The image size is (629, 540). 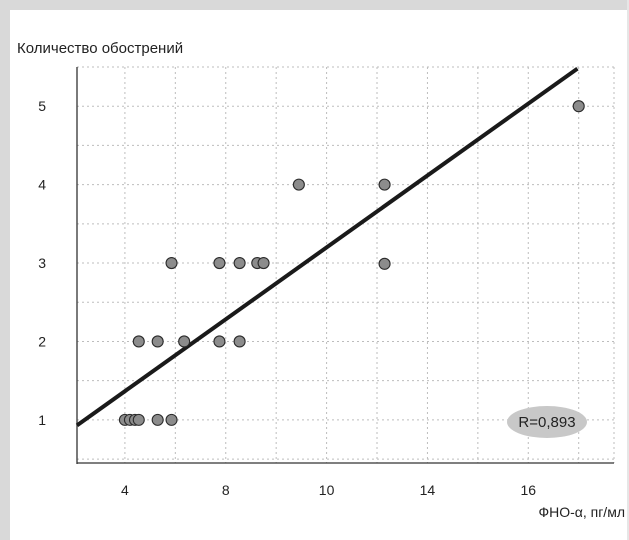 I want to click on x-tick-label: 14, so click(x=428, y=490).